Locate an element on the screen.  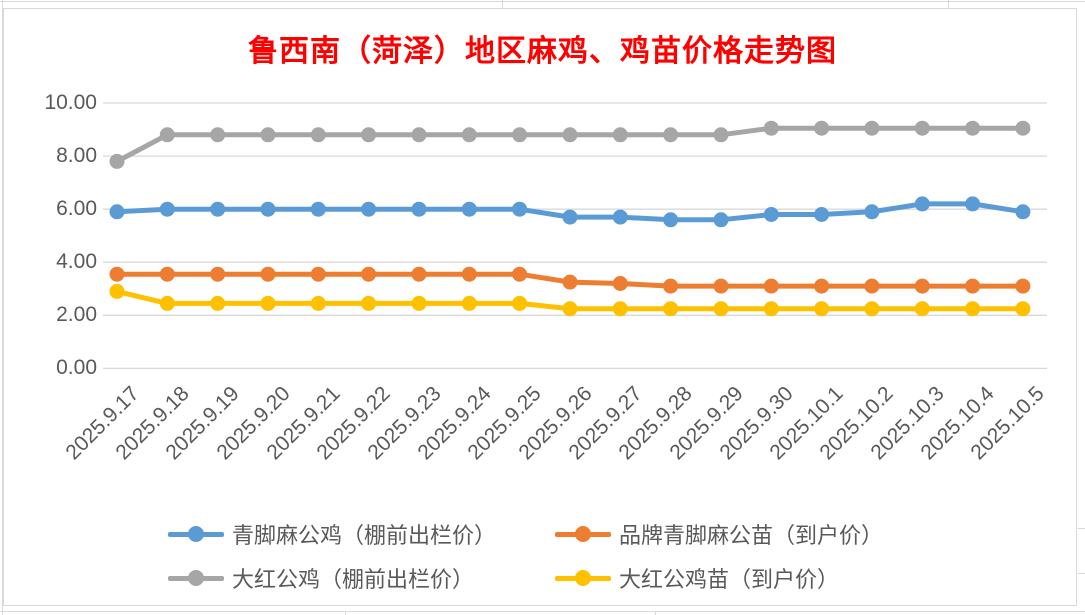
legend-item-2: 大红公鸡（棚前出栏价） is located at coordinates (321, 578).